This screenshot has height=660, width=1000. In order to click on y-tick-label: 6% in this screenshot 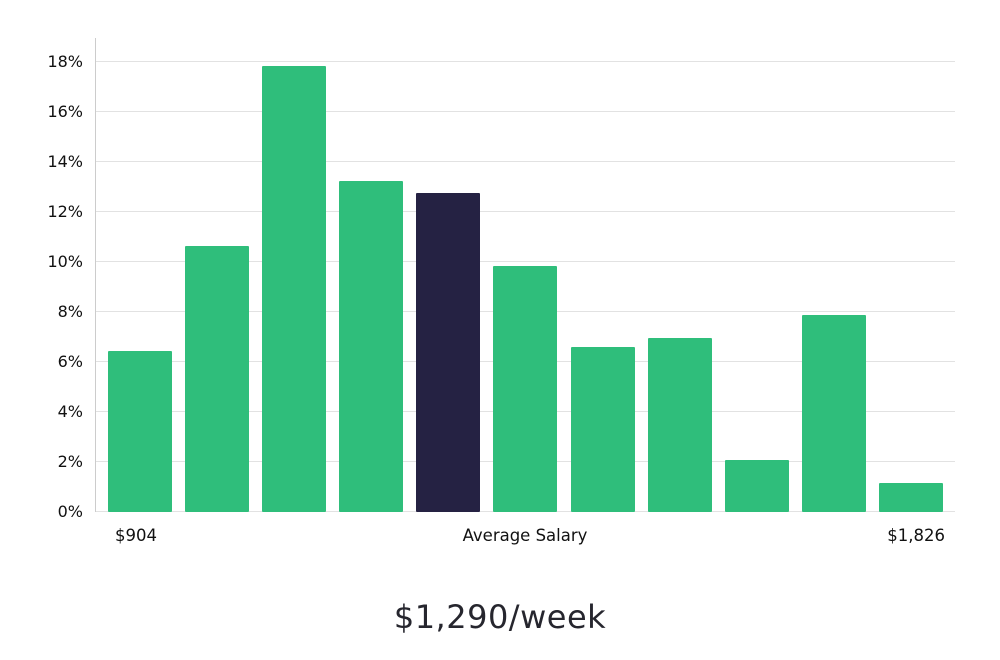, I will do `click(70, 361)`.